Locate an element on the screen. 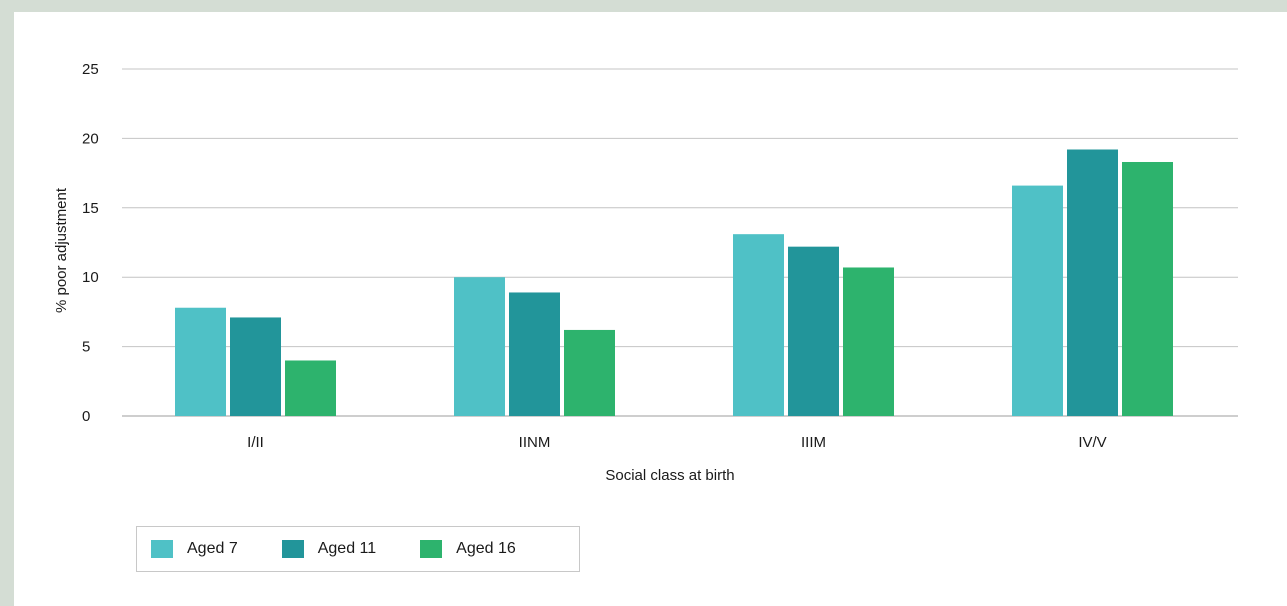  bar-aged-11-iiim is located at coordinates (813, 331).